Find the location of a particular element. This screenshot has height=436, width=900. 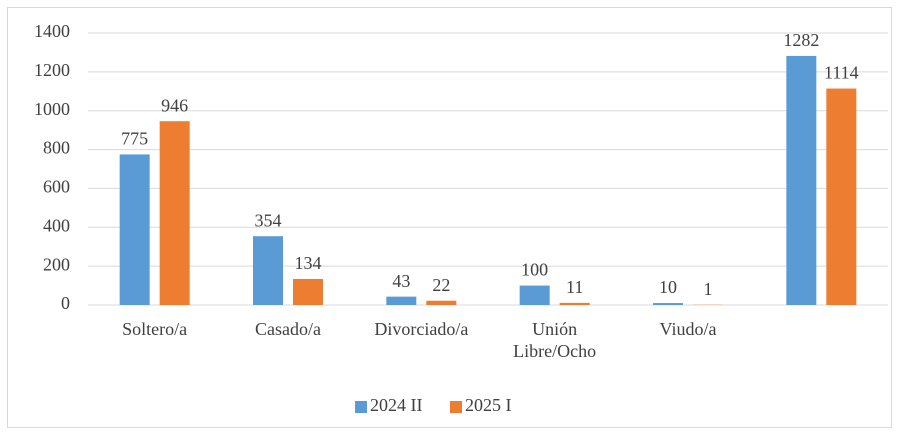

value-label: 1282 is located at coordinates (801, 40).